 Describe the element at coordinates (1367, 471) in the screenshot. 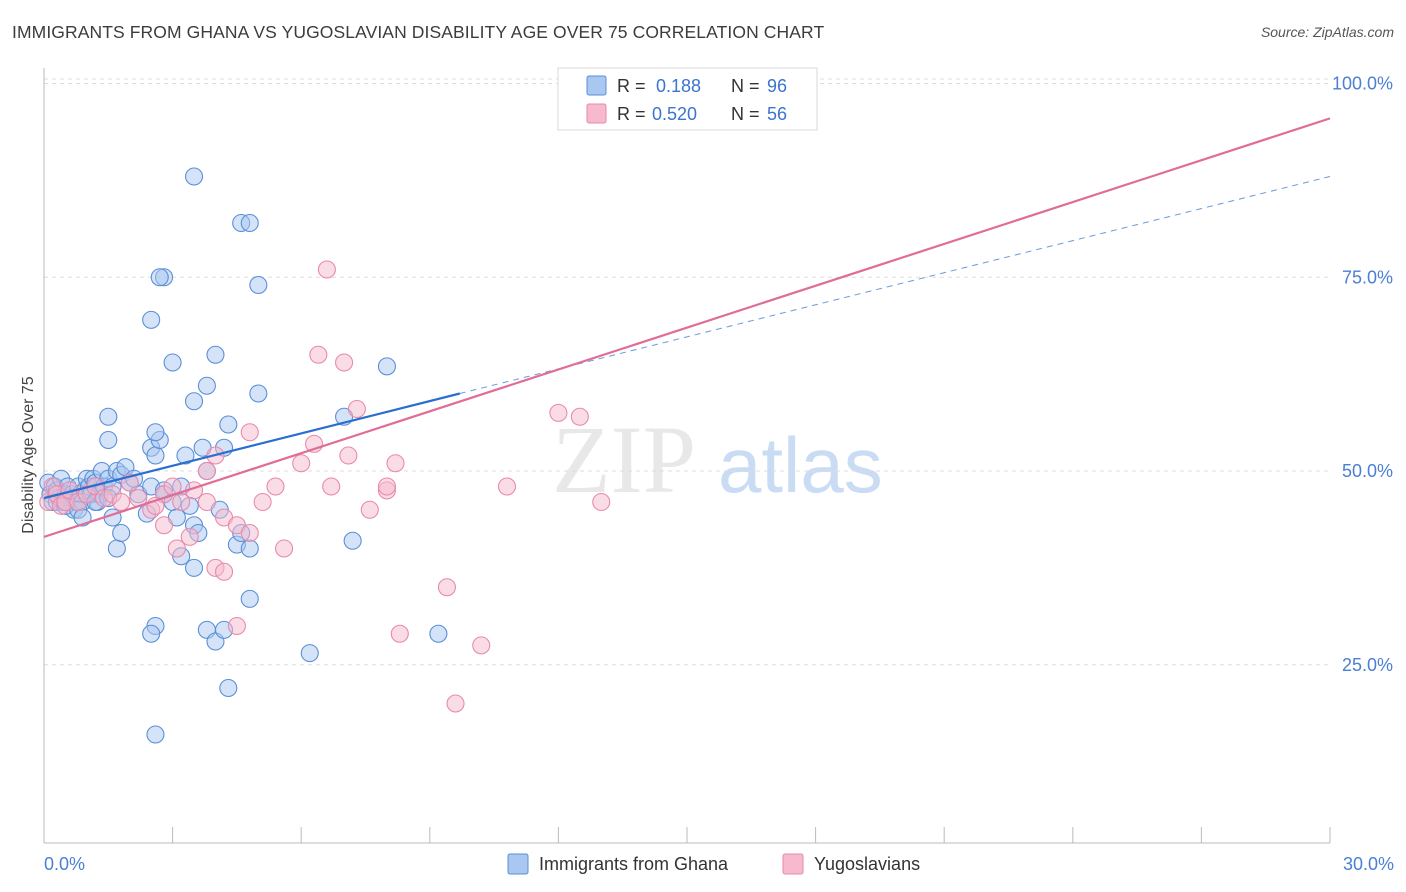

I see `y-tick-label-50: 50.0%` at that location.